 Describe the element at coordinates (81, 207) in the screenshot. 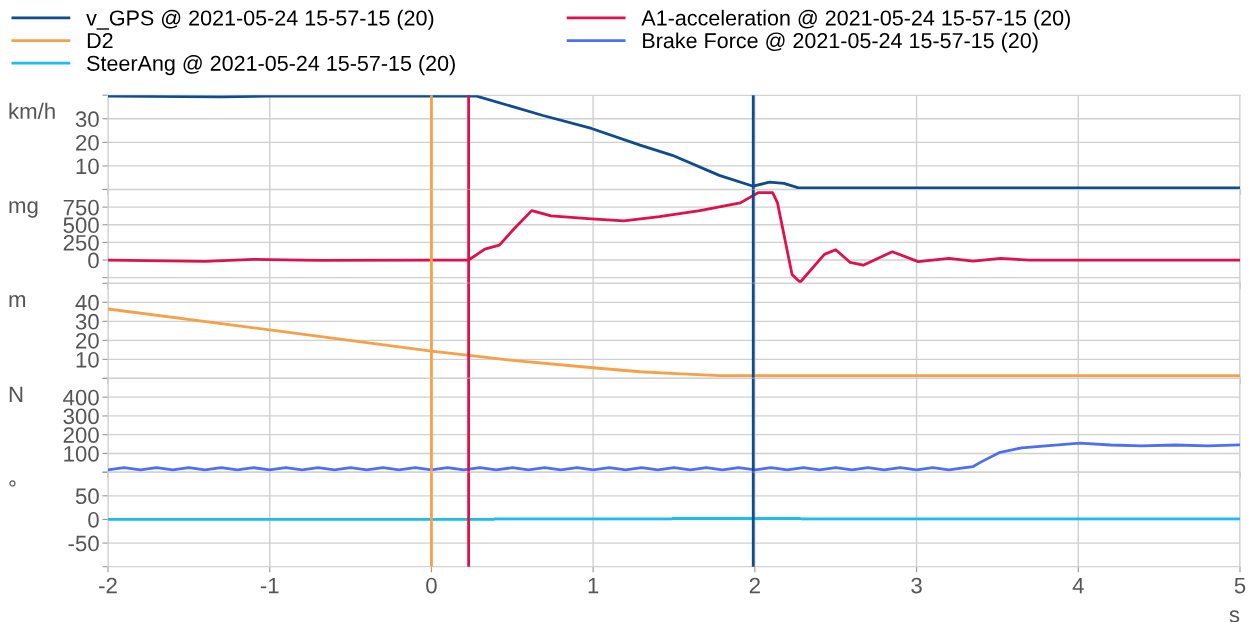

I see `y-tick-label: 750` at that location.